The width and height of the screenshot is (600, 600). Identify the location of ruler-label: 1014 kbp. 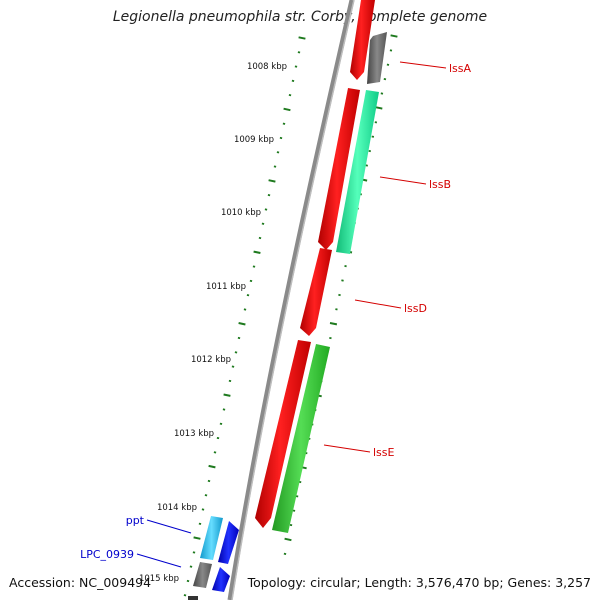
(177, 508).